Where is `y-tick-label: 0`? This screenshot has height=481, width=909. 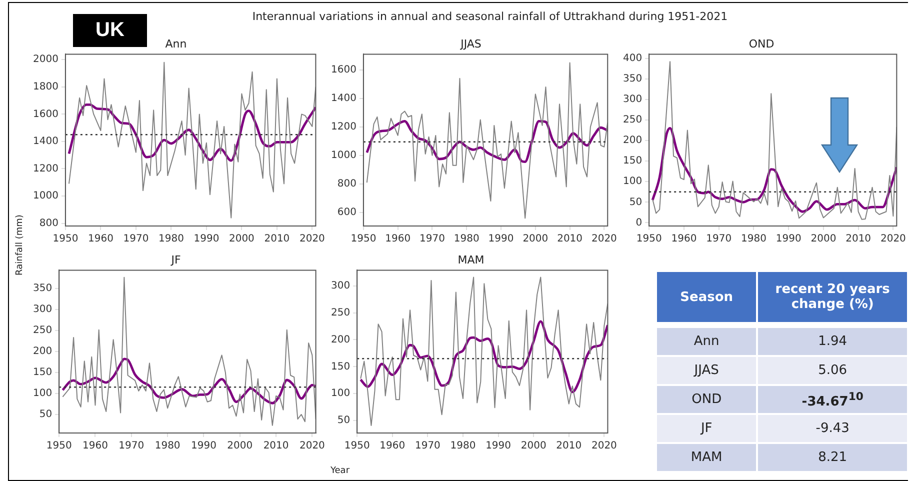
y-tick-label: 0 is located at coordinates (639, 222).